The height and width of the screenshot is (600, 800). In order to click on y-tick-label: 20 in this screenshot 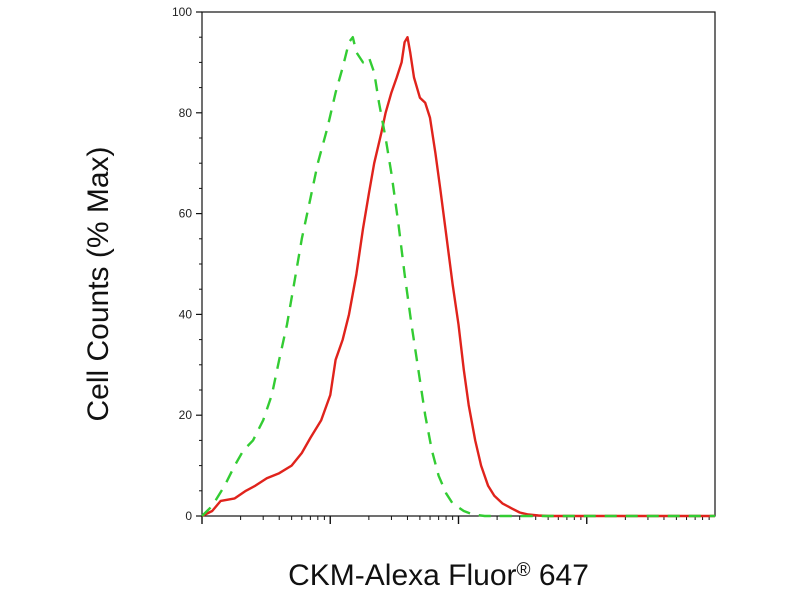, I will do `click(186, 415)`.